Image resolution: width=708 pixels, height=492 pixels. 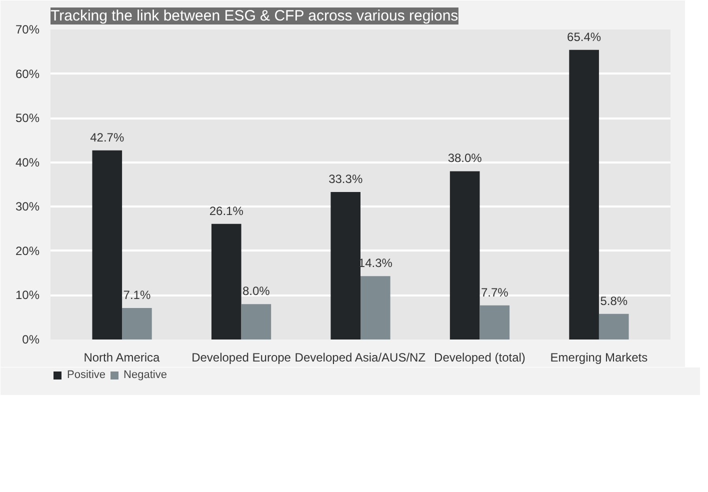 What do you see at coordinates (226, 211) in the screenshot?
I see `data-label: 26.1%` at bounding box center [226, 211].